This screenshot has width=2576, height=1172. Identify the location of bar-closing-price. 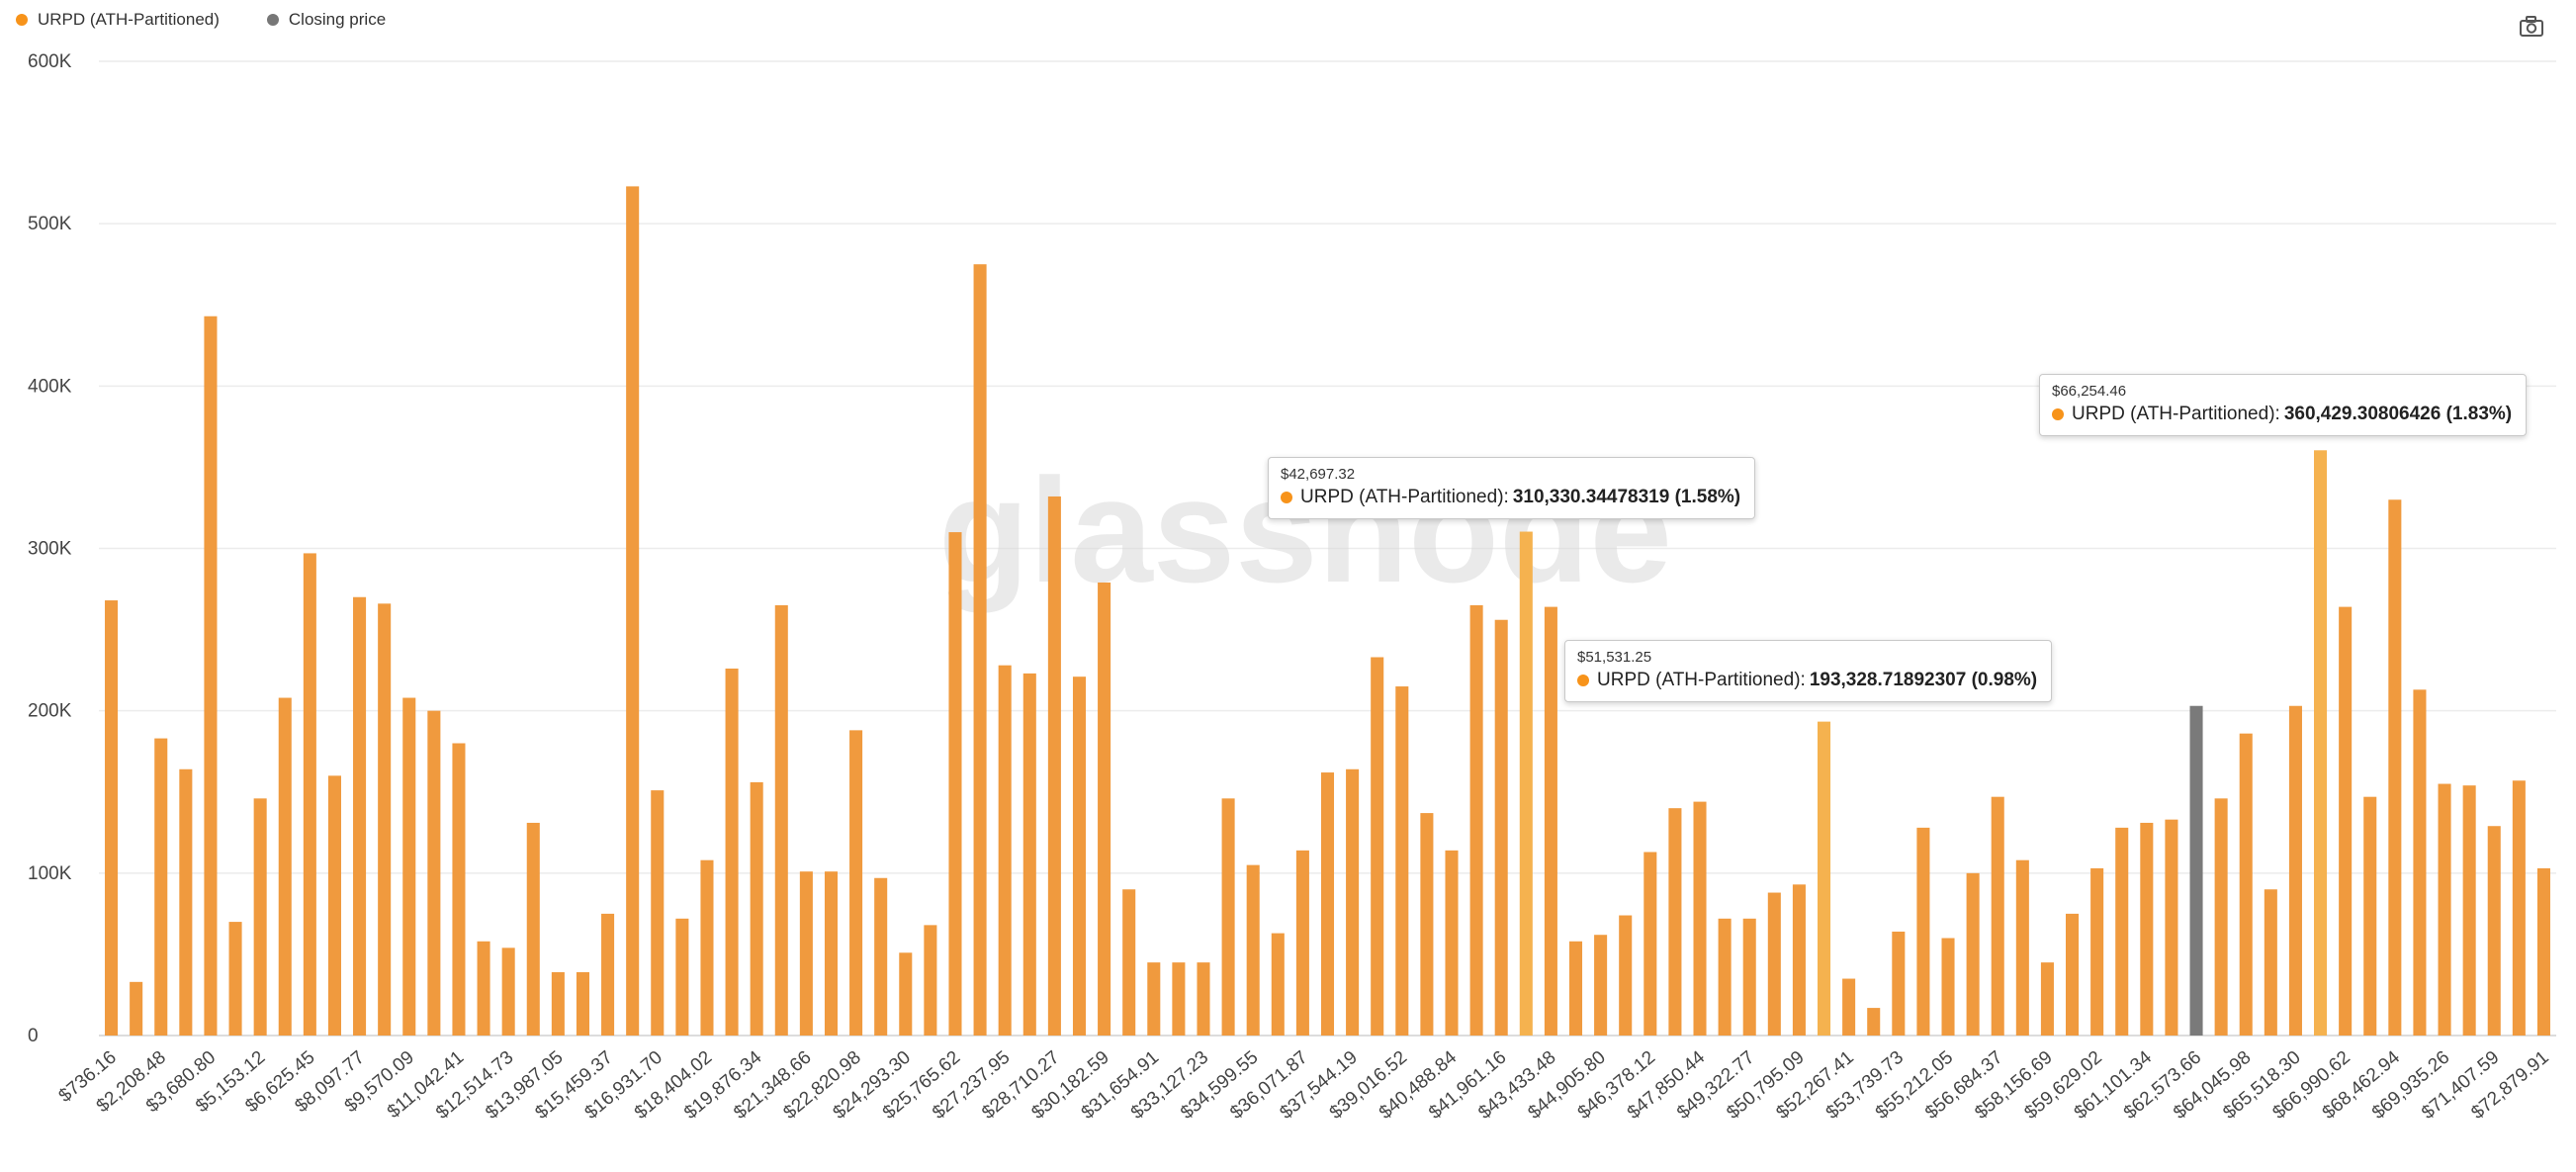
(2196, 870).